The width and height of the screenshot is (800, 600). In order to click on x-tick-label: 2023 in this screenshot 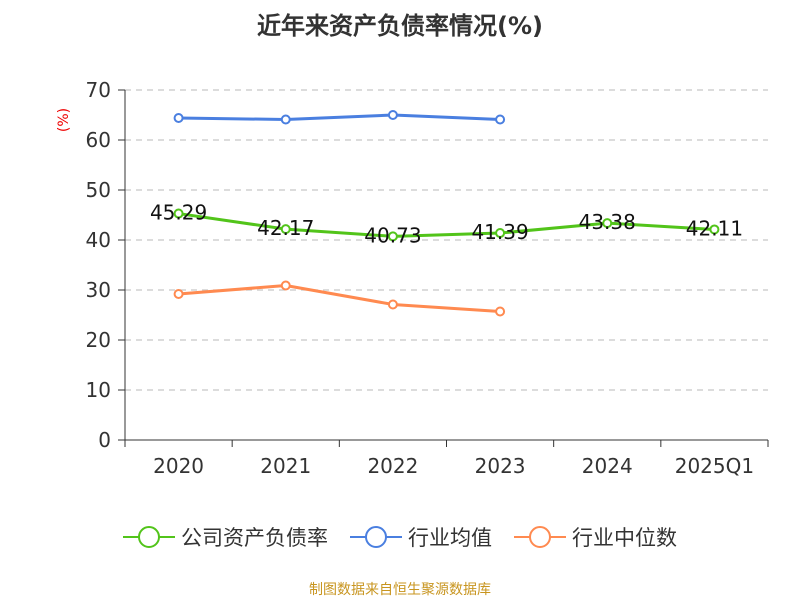, I will do `click(500, 466)`.